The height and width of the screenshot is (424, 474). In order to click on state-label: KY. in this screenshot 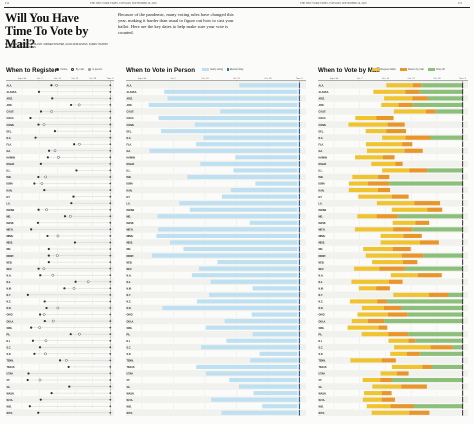, I will do `click(129, 197)`.